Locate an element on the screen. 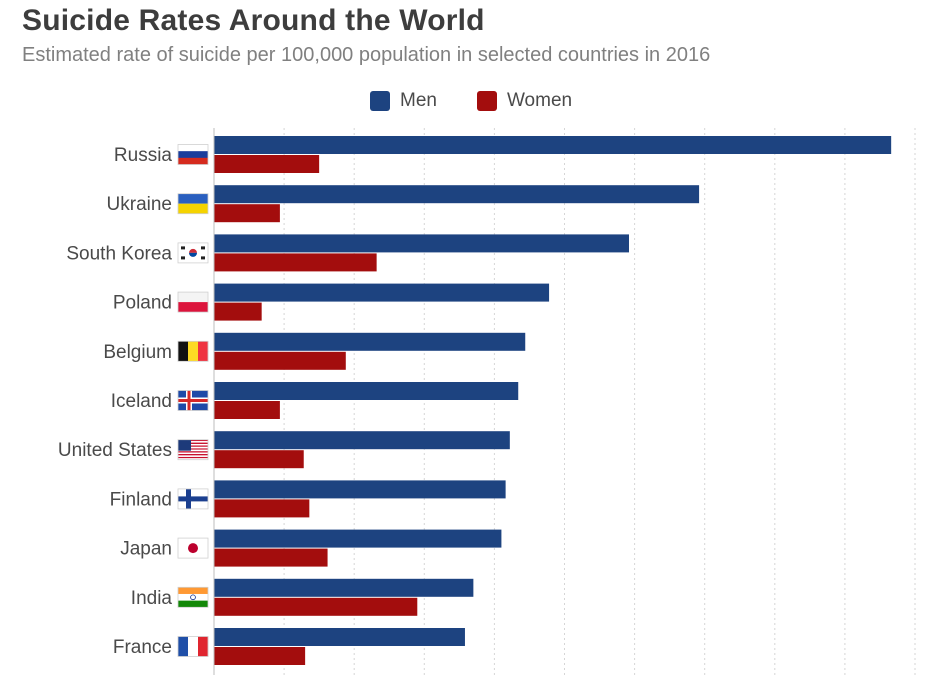 The height and width of the screenshot is (675, 945). legend-label-women: Women is located at coordinates (539, 100).